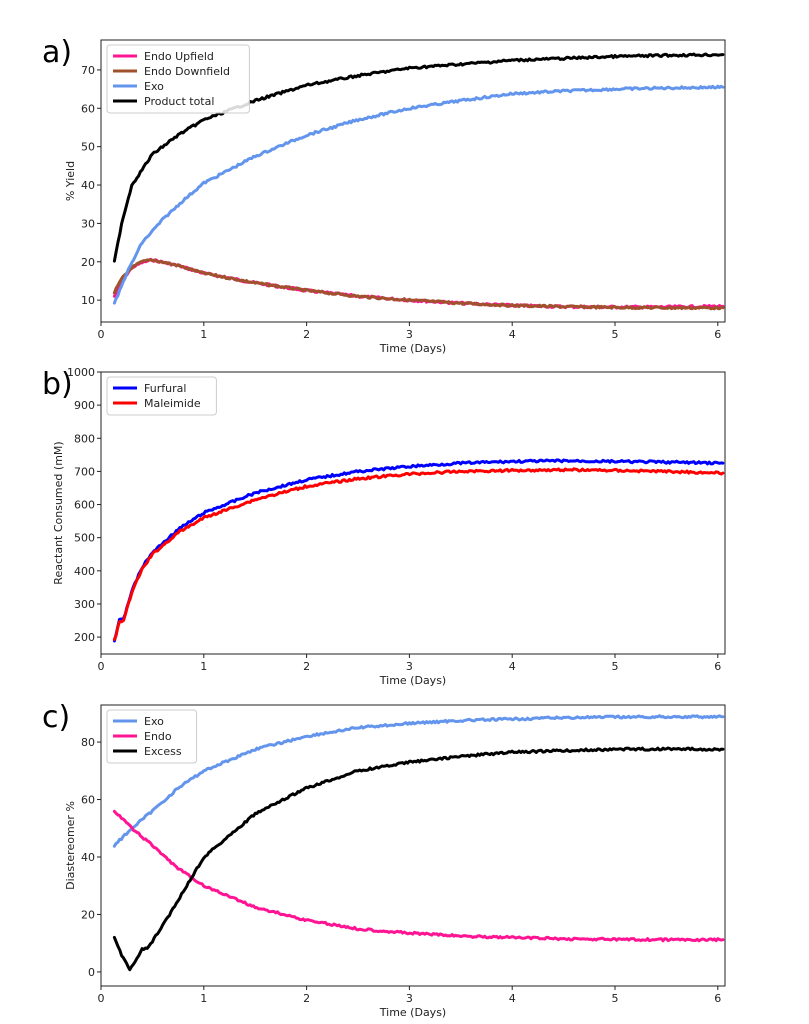  I want to click on y-tick-label: 300, so click(84, 604).